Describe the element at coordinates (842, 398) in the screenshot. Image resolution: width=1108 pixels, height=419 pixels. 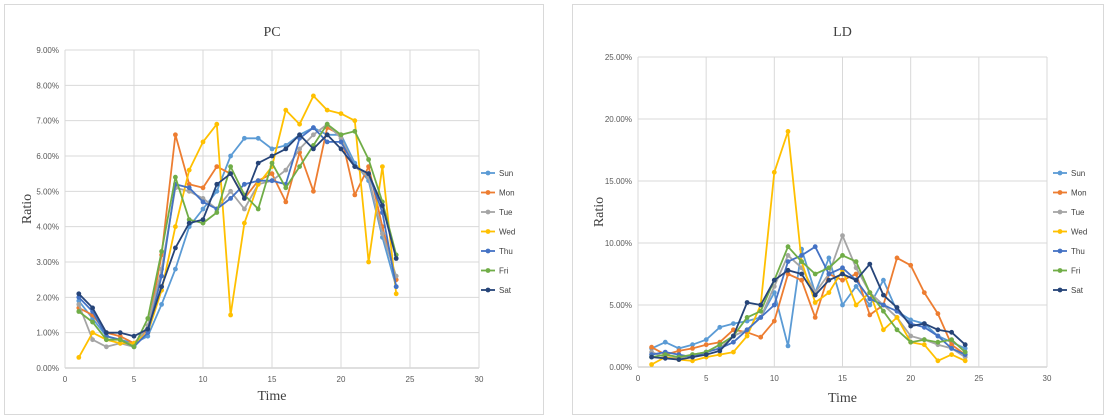
I see `x-axis-title-ld: Time` at that location.